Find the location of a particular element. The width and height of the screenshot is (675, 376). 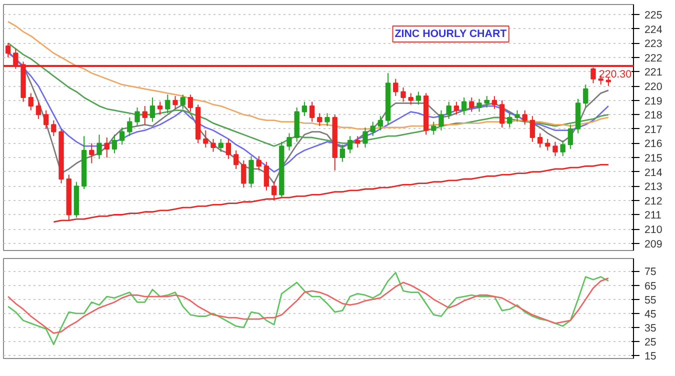

y-tick-label: 65 is located at coordinates (650, 286).